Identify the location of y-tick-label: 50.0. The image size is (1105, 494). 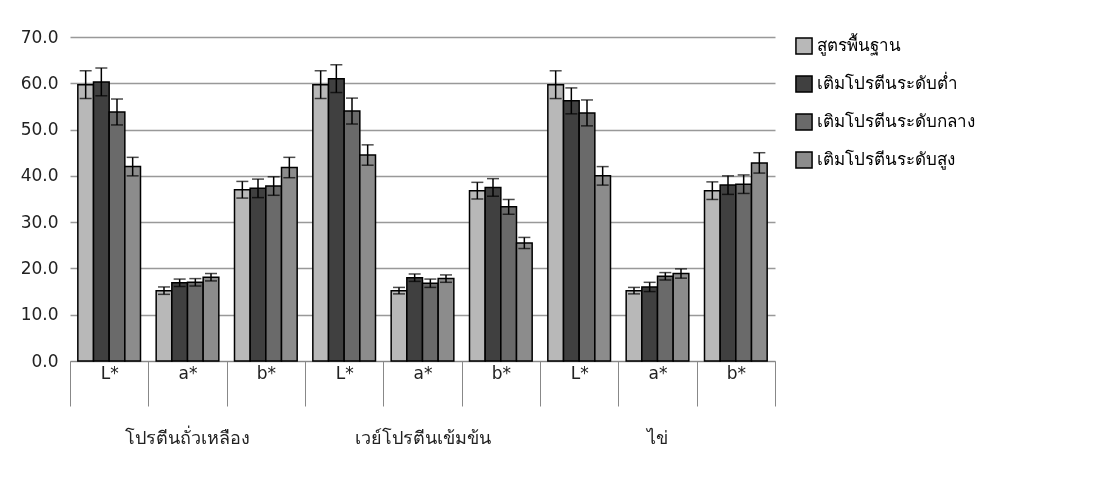
(39, 129).